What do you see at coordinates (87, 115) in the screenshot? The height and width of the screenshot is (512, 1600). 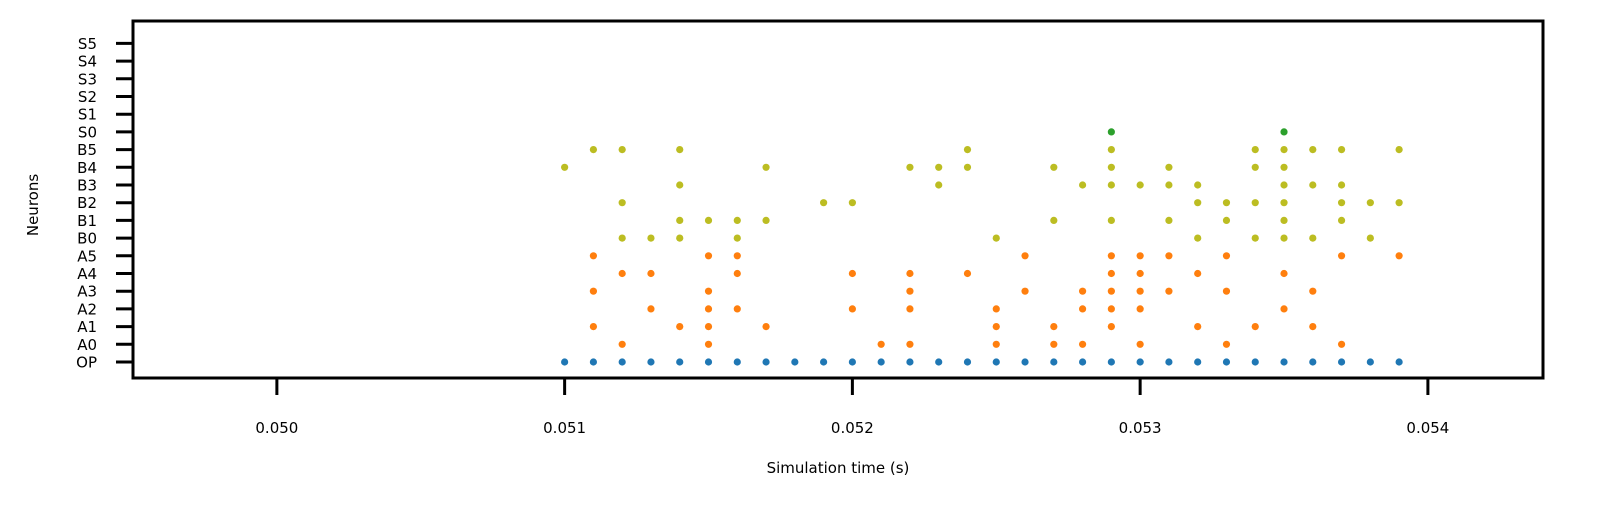 I see `y-tick-label-s1: S1` at bounding box center [87, 115].